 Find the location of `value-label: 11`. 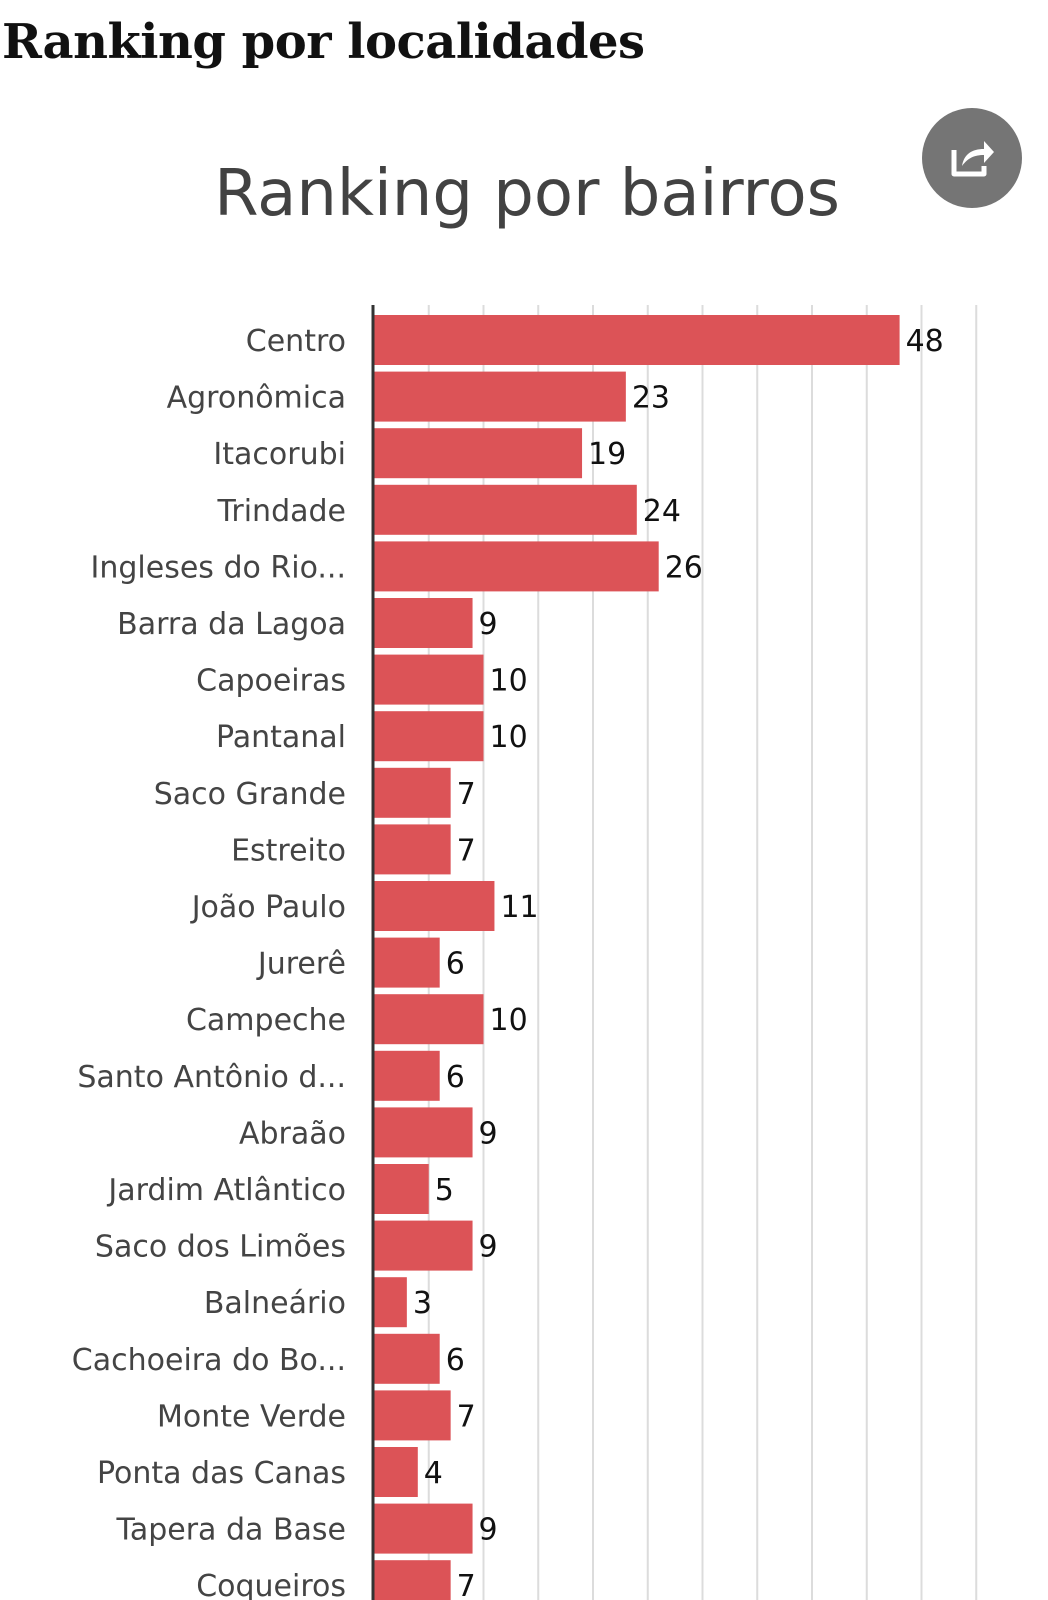

value-label: 11 is located at coordinates (519, 907).